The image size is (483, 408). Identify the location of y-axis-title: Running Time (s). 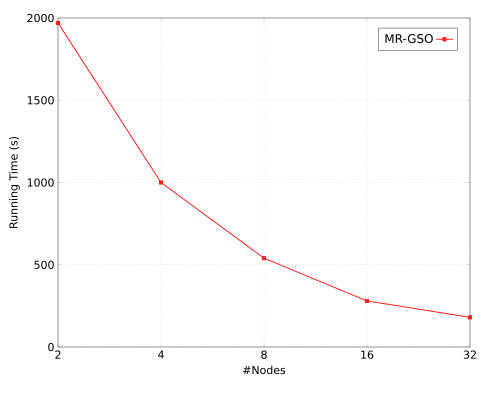
(14, 182).